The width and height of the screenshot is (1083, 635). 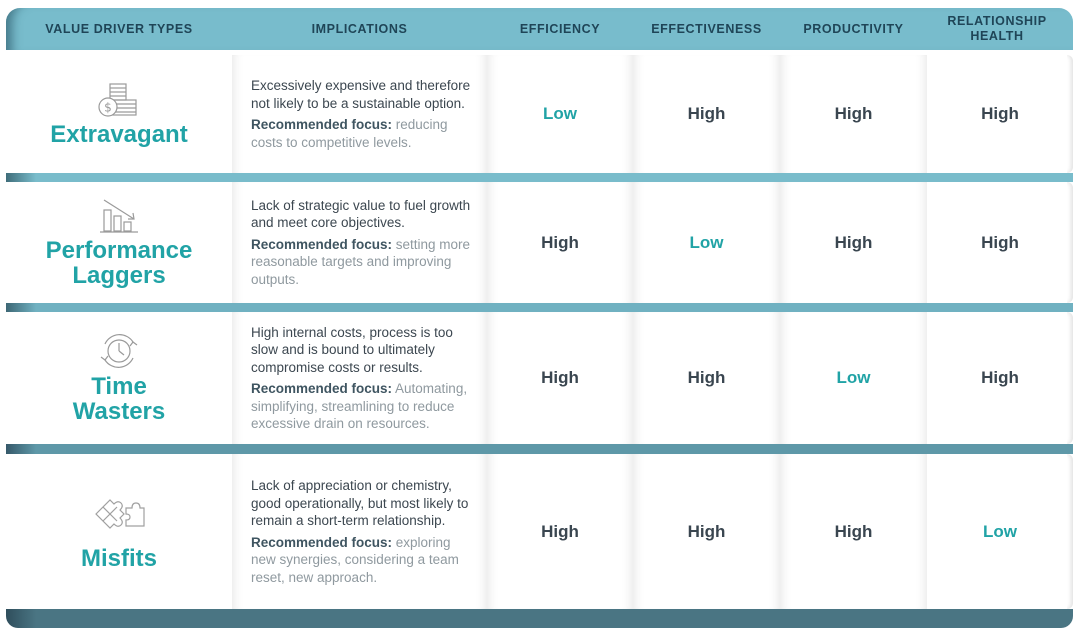 I want to click on header-effectiveness: EFFECTIVENESS, so click(x=706, y=28).